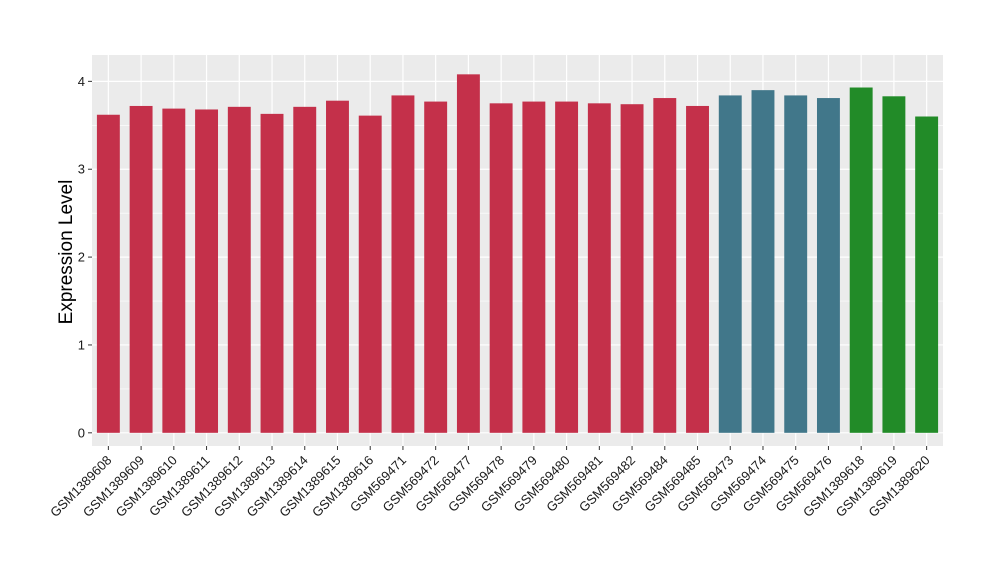 The image size is (1000, 585). What do you see at coordinates (108, 273) in the screenshot?
I see `bar-GSM1389608` at bounding box center [108, 273].